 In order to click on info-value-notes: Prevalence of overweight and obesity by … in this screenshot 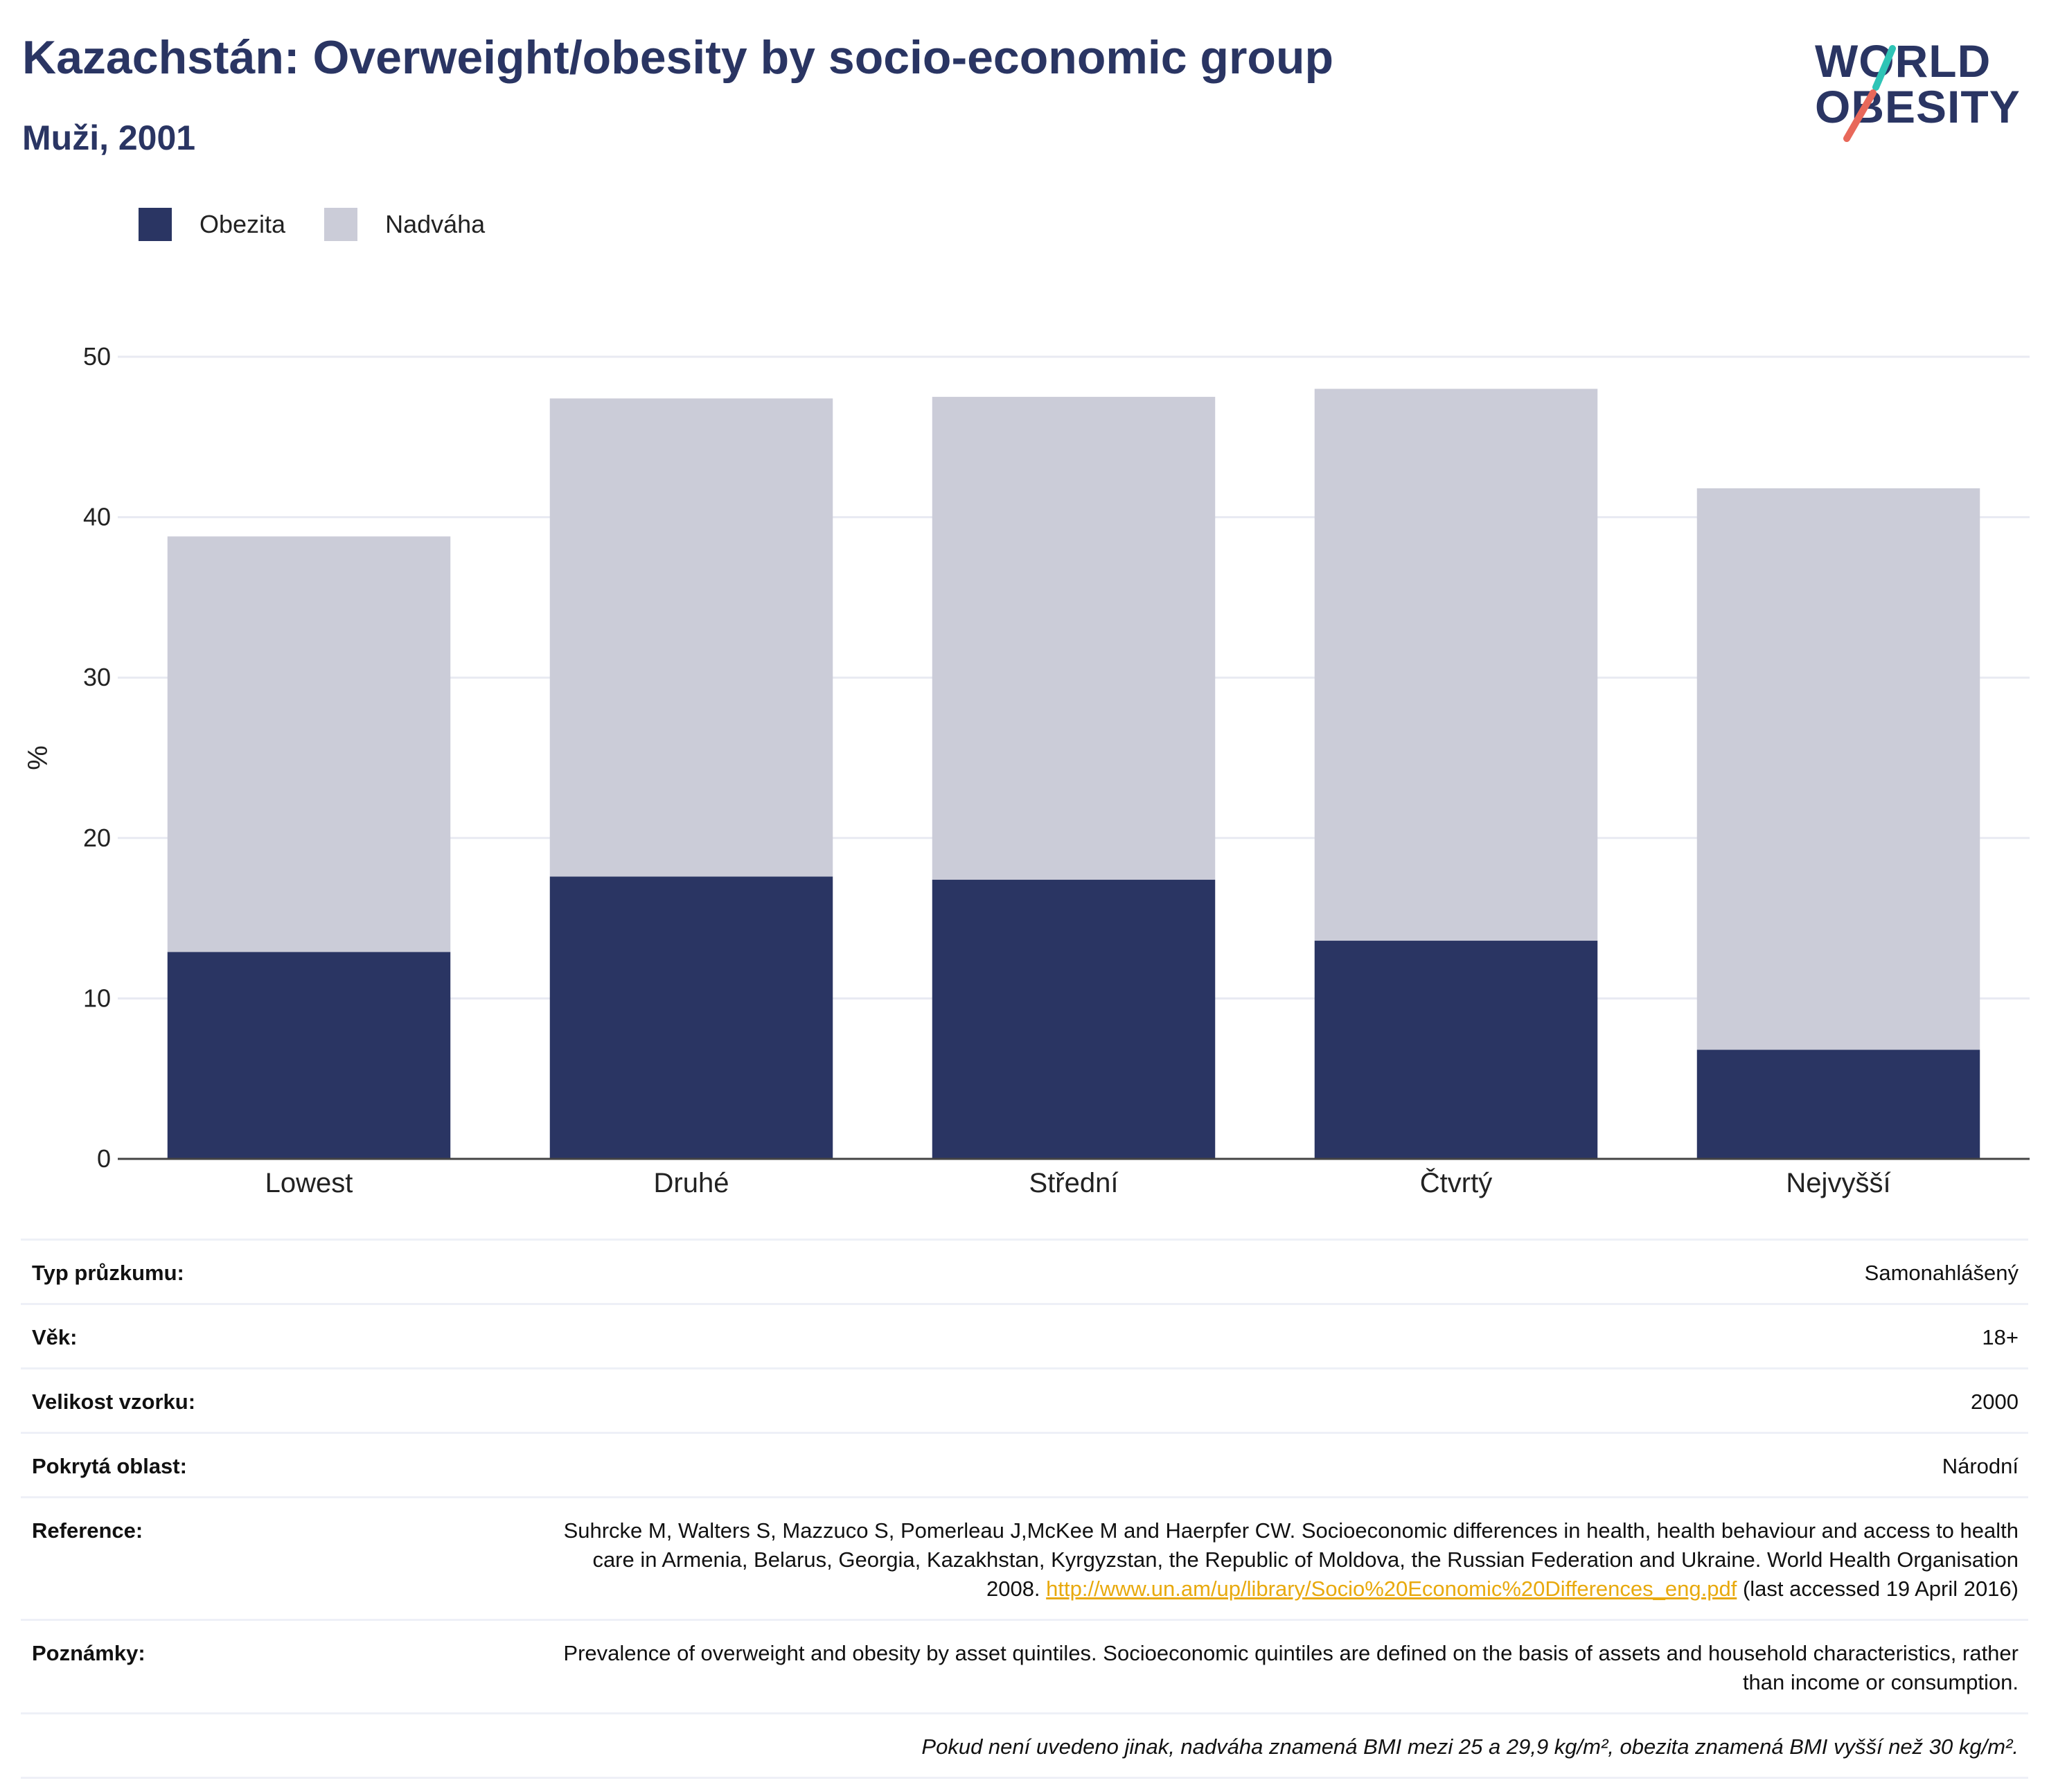, I will do `click(1291, 1667)`.